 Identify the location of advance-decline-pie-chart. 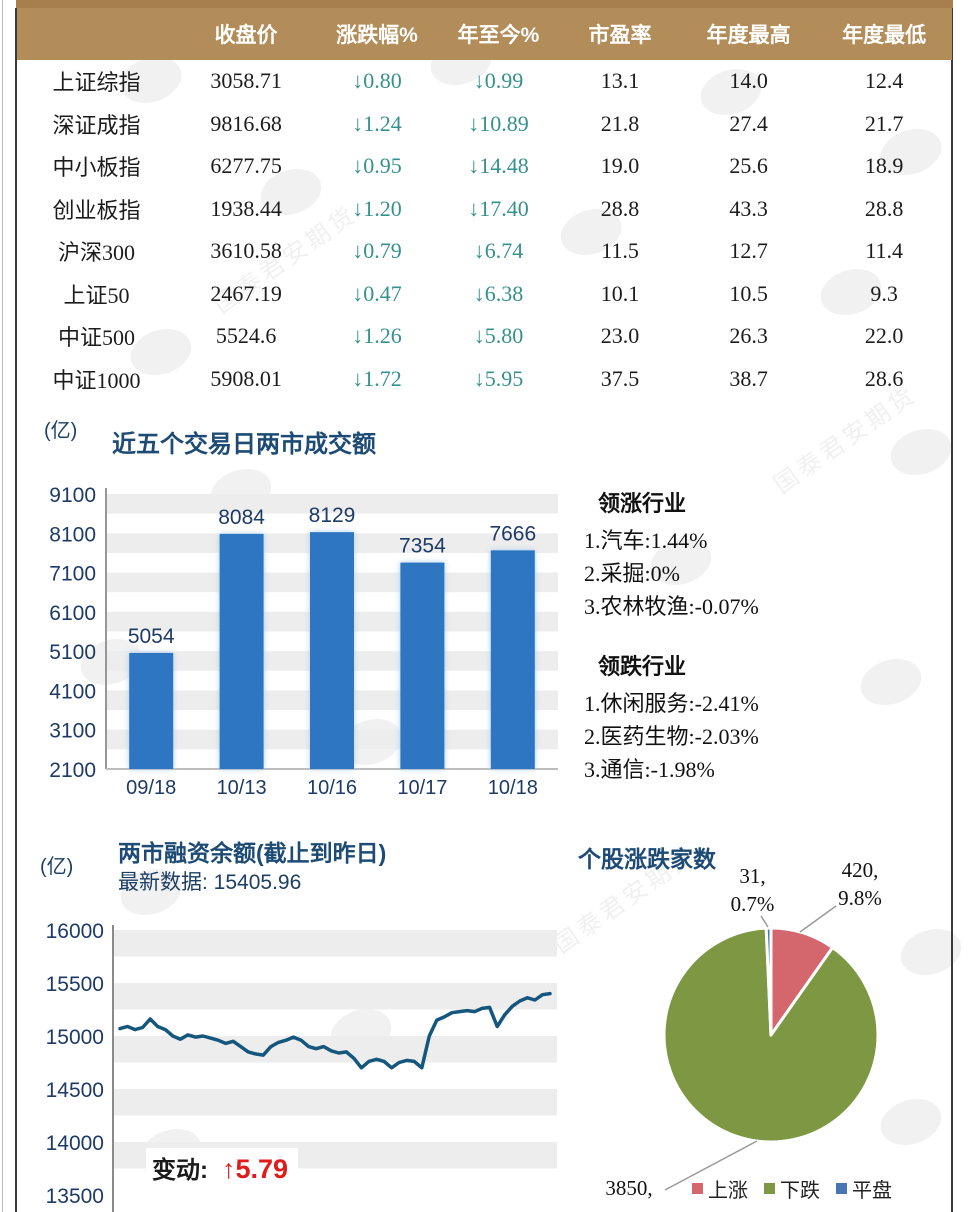
(771, 1048).